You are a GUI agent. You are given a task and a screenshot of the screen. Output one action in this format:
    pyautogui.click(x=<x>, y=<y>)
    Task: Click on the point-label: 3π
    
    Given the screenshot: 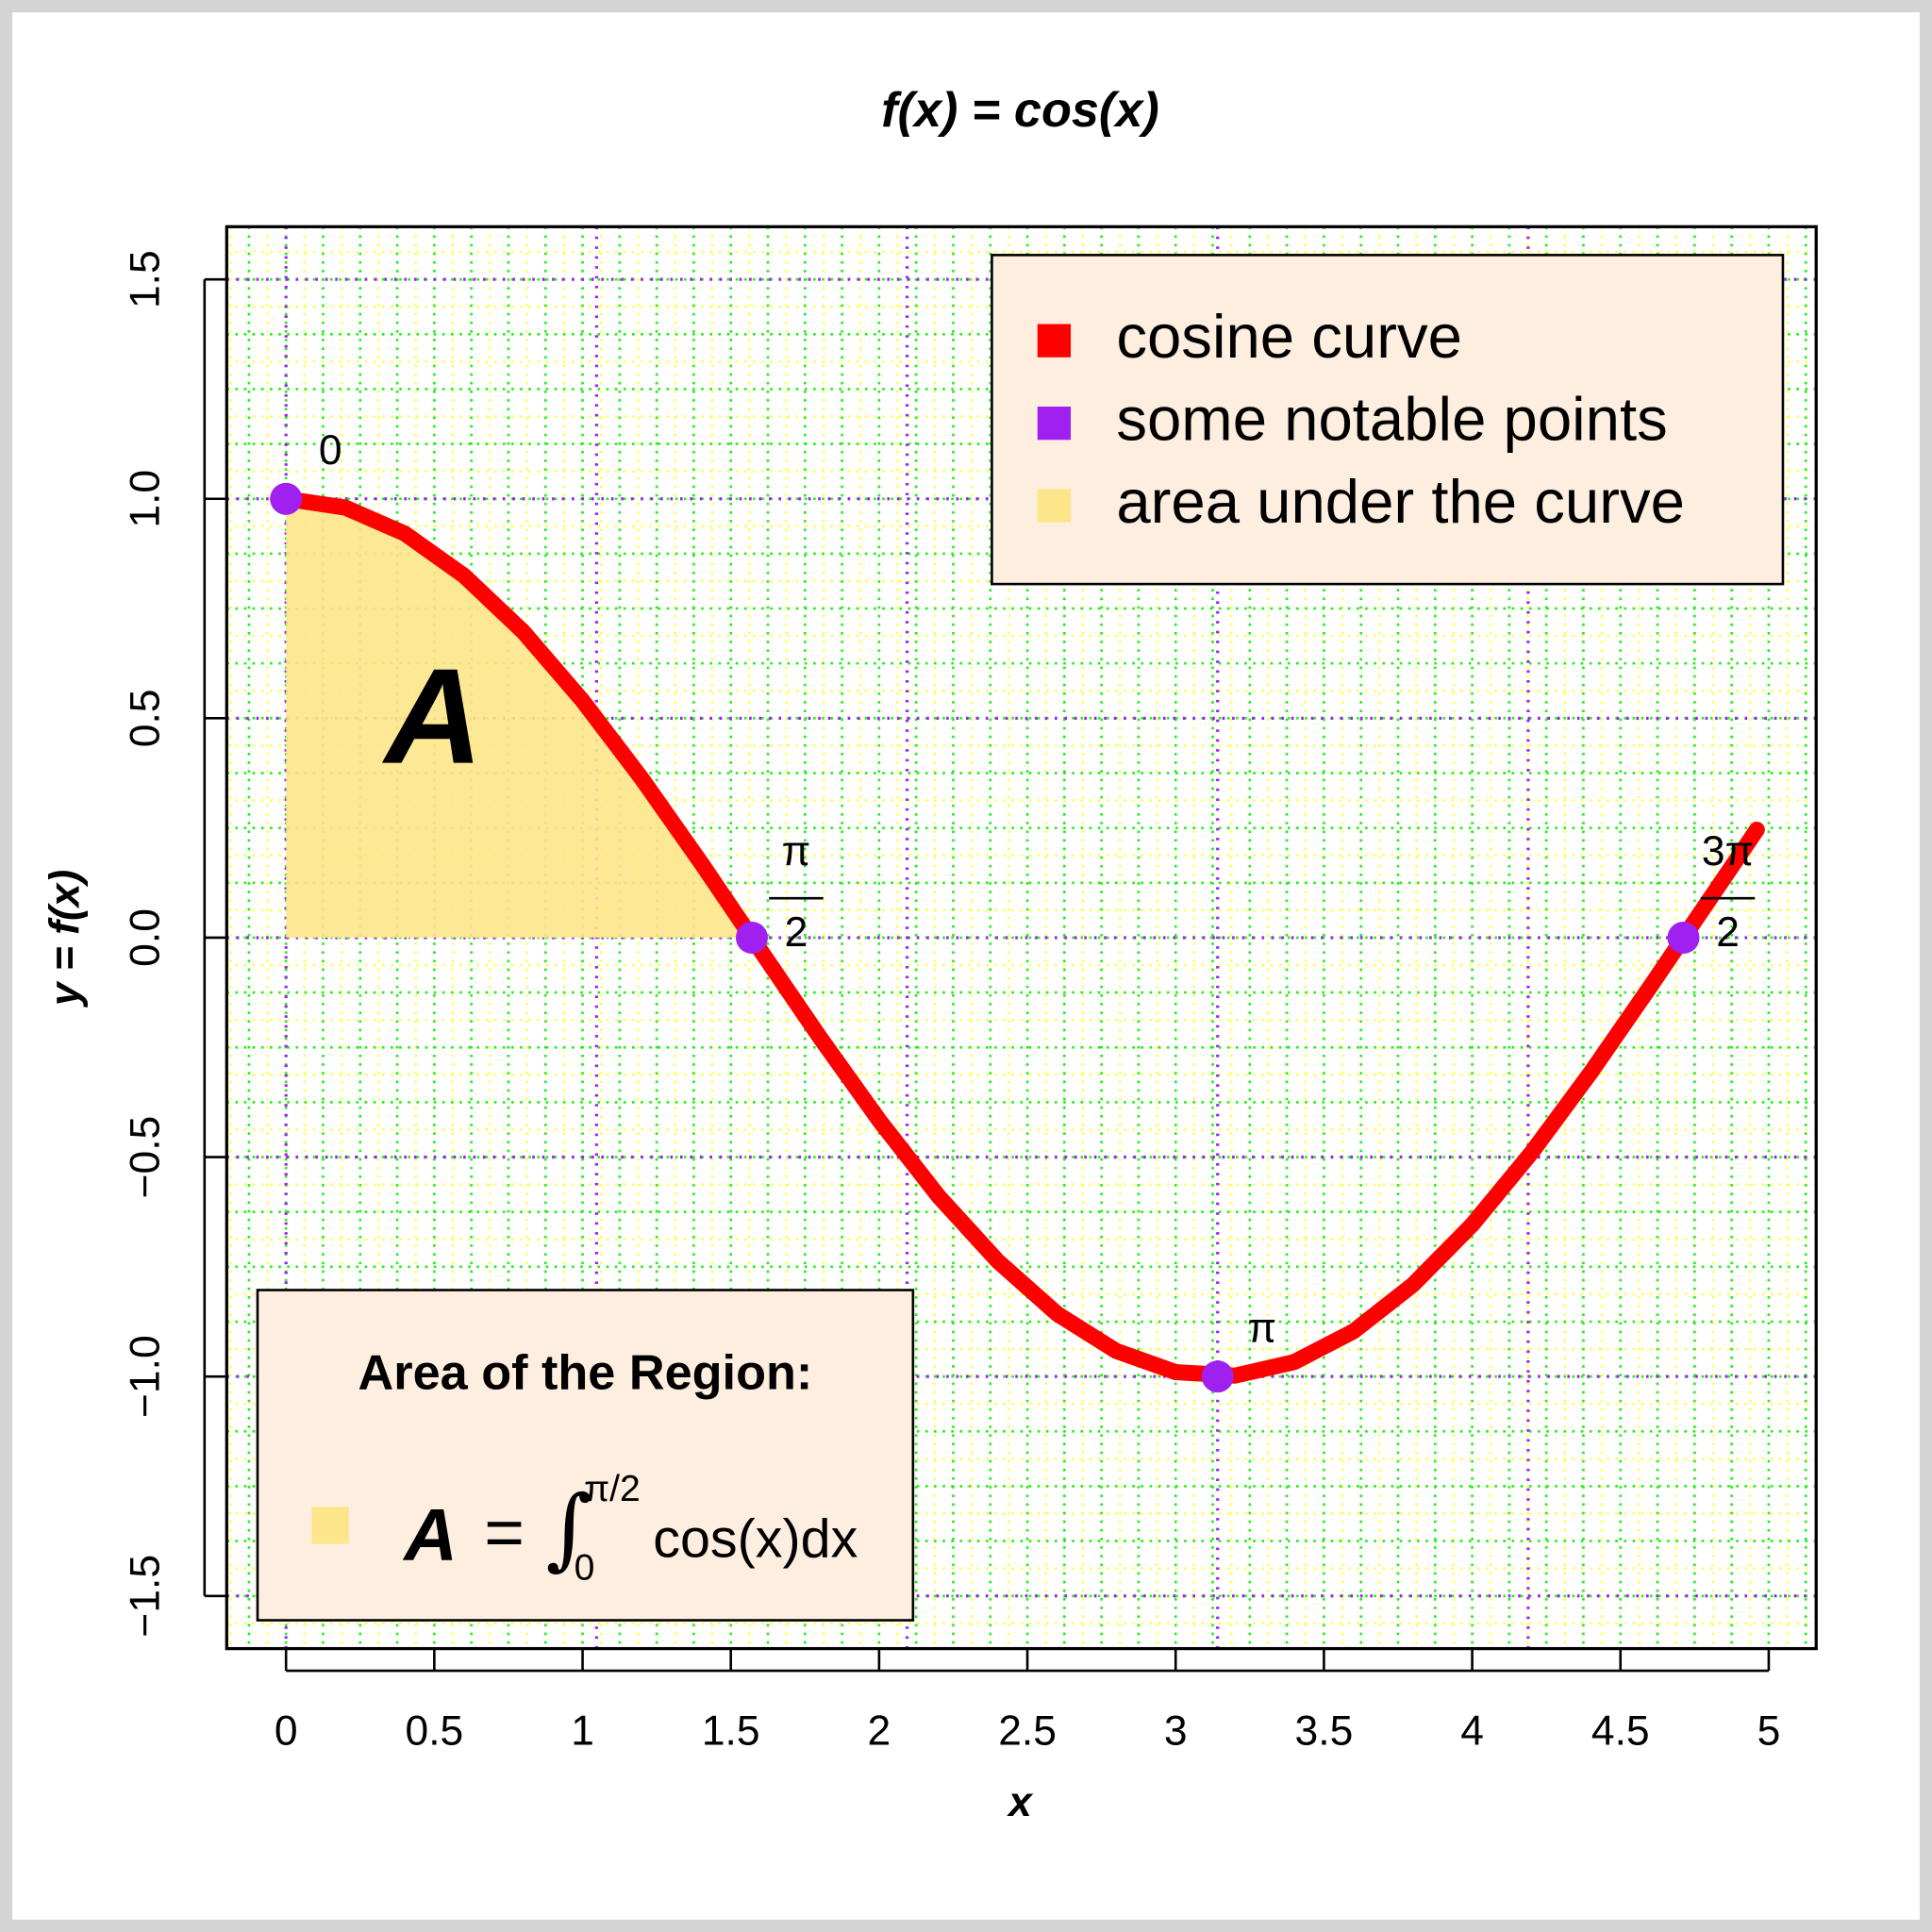 What is the action you would take?
    pyautogui.click(x=1728, y=851)
    